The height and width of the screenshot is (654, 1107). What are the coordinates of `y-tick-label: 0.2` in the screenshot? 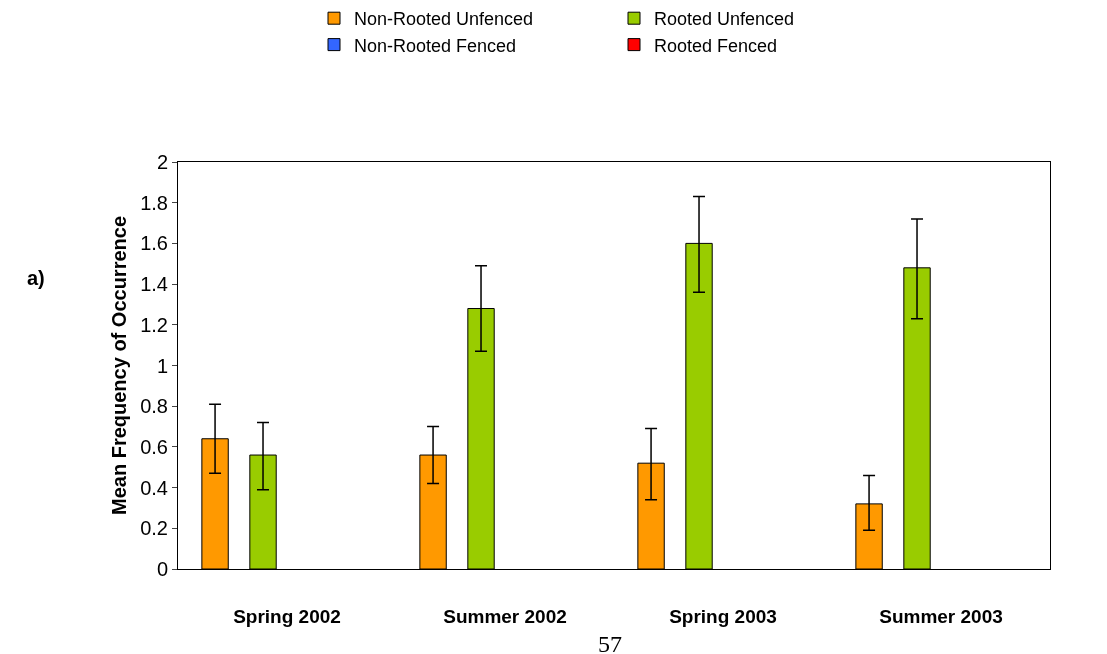 It's located at (154, 528).